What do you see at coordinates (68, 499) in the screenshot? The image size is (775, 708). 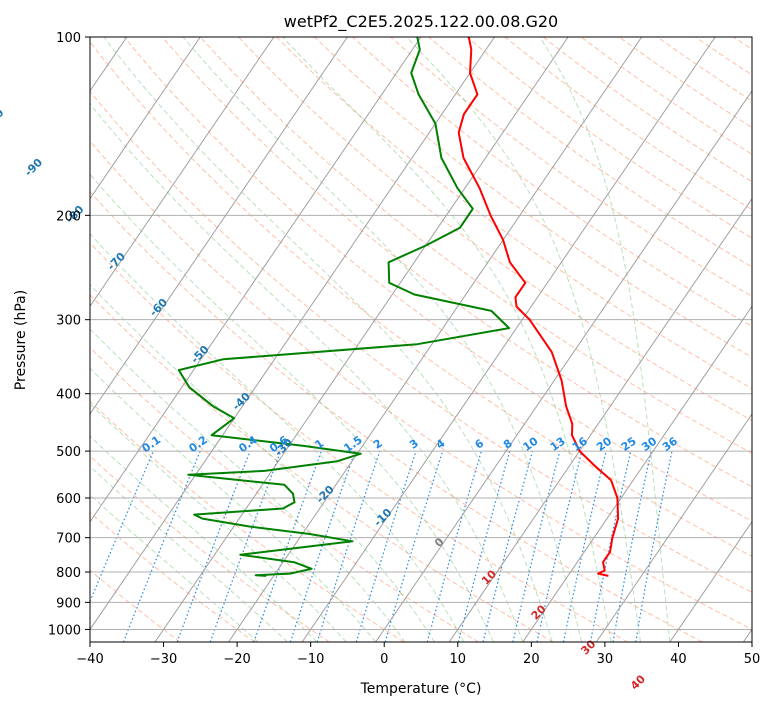 I see `y-tick-label: 600` at bounding box center [68, 499].